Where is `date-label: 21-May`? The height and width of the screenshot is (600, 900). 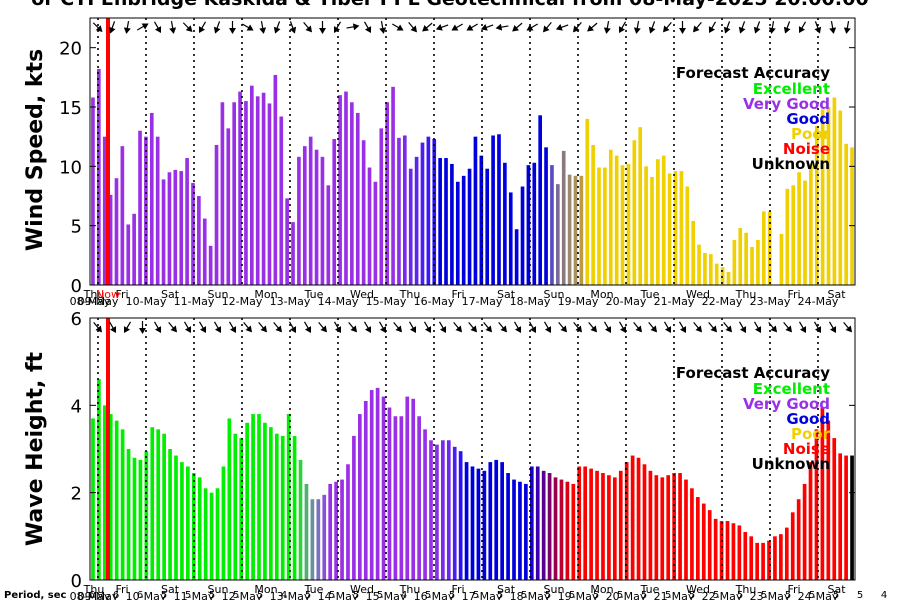
date-label: 21-May is located at coordinates (674, 301).